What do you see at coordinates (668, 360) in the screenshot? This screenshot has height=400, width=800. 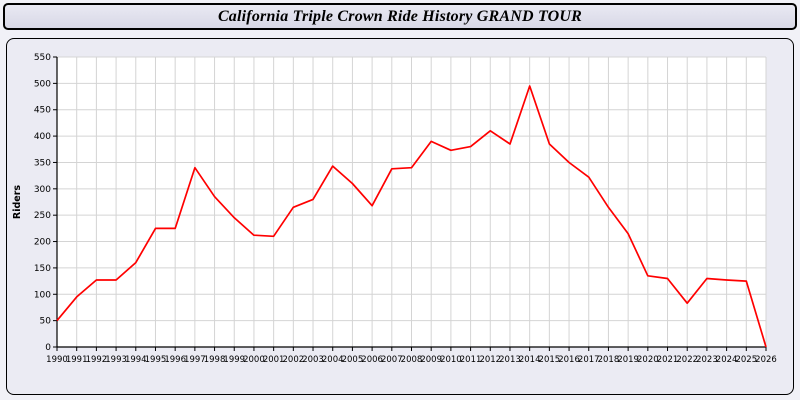 I see `svg-text: 2021` at bounding box center [668, 360].